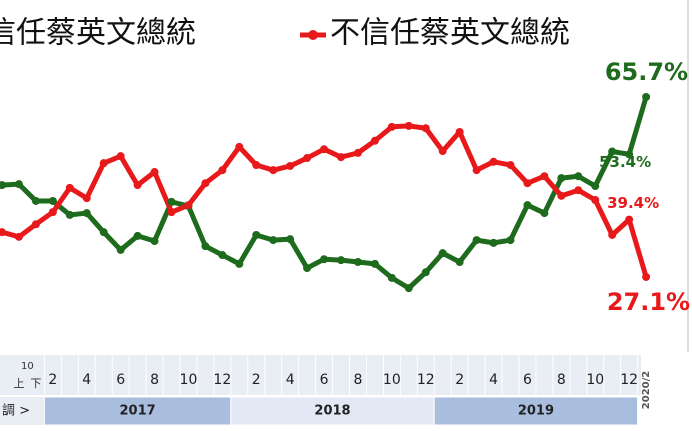 The height and width of the screenshot is (431, 692). Describe the element at coordinates (646, 390) in the screenshot. I see `x-tick-label: 2020/2` at that location.